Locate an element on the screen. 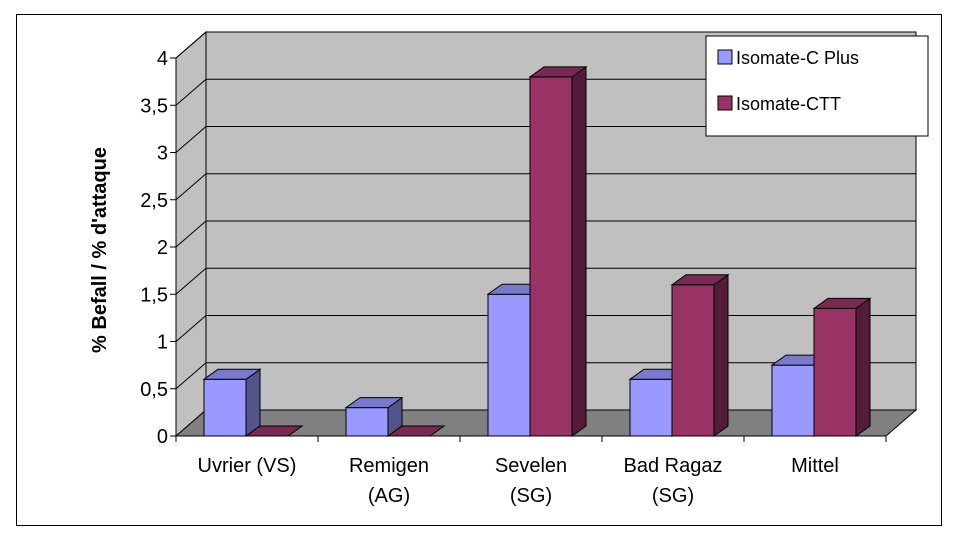 The width and height of the screenshot is (960, 540). y-tick-label: 0,5 is located at coordinates (154, 390).